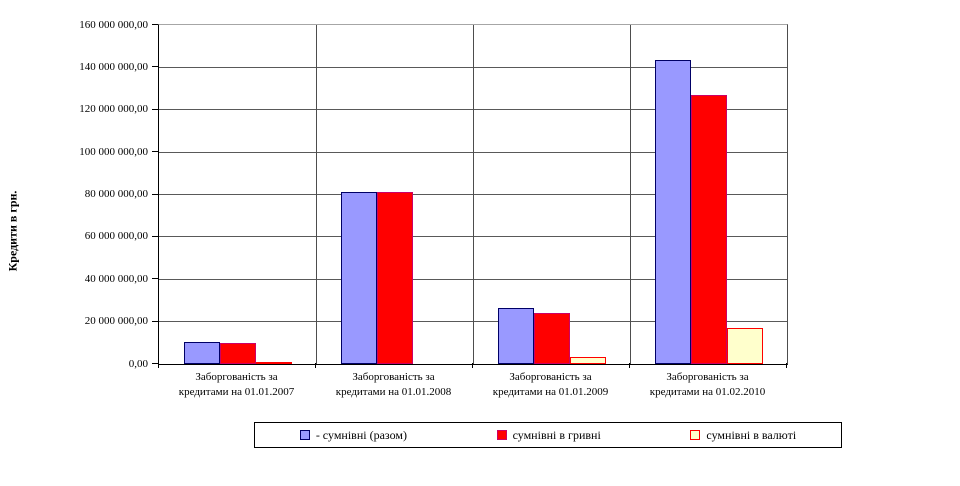 The width and height of the screenshot is (960, 486). I want to click on legend-label: сумнівні в гривні, so click(556, 434).